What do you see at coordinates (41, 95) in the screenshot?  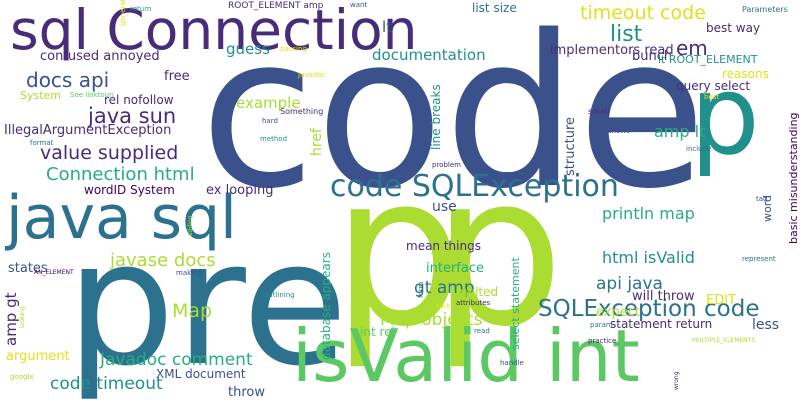 I see `word-system: System` at bounding box center [41, 95].